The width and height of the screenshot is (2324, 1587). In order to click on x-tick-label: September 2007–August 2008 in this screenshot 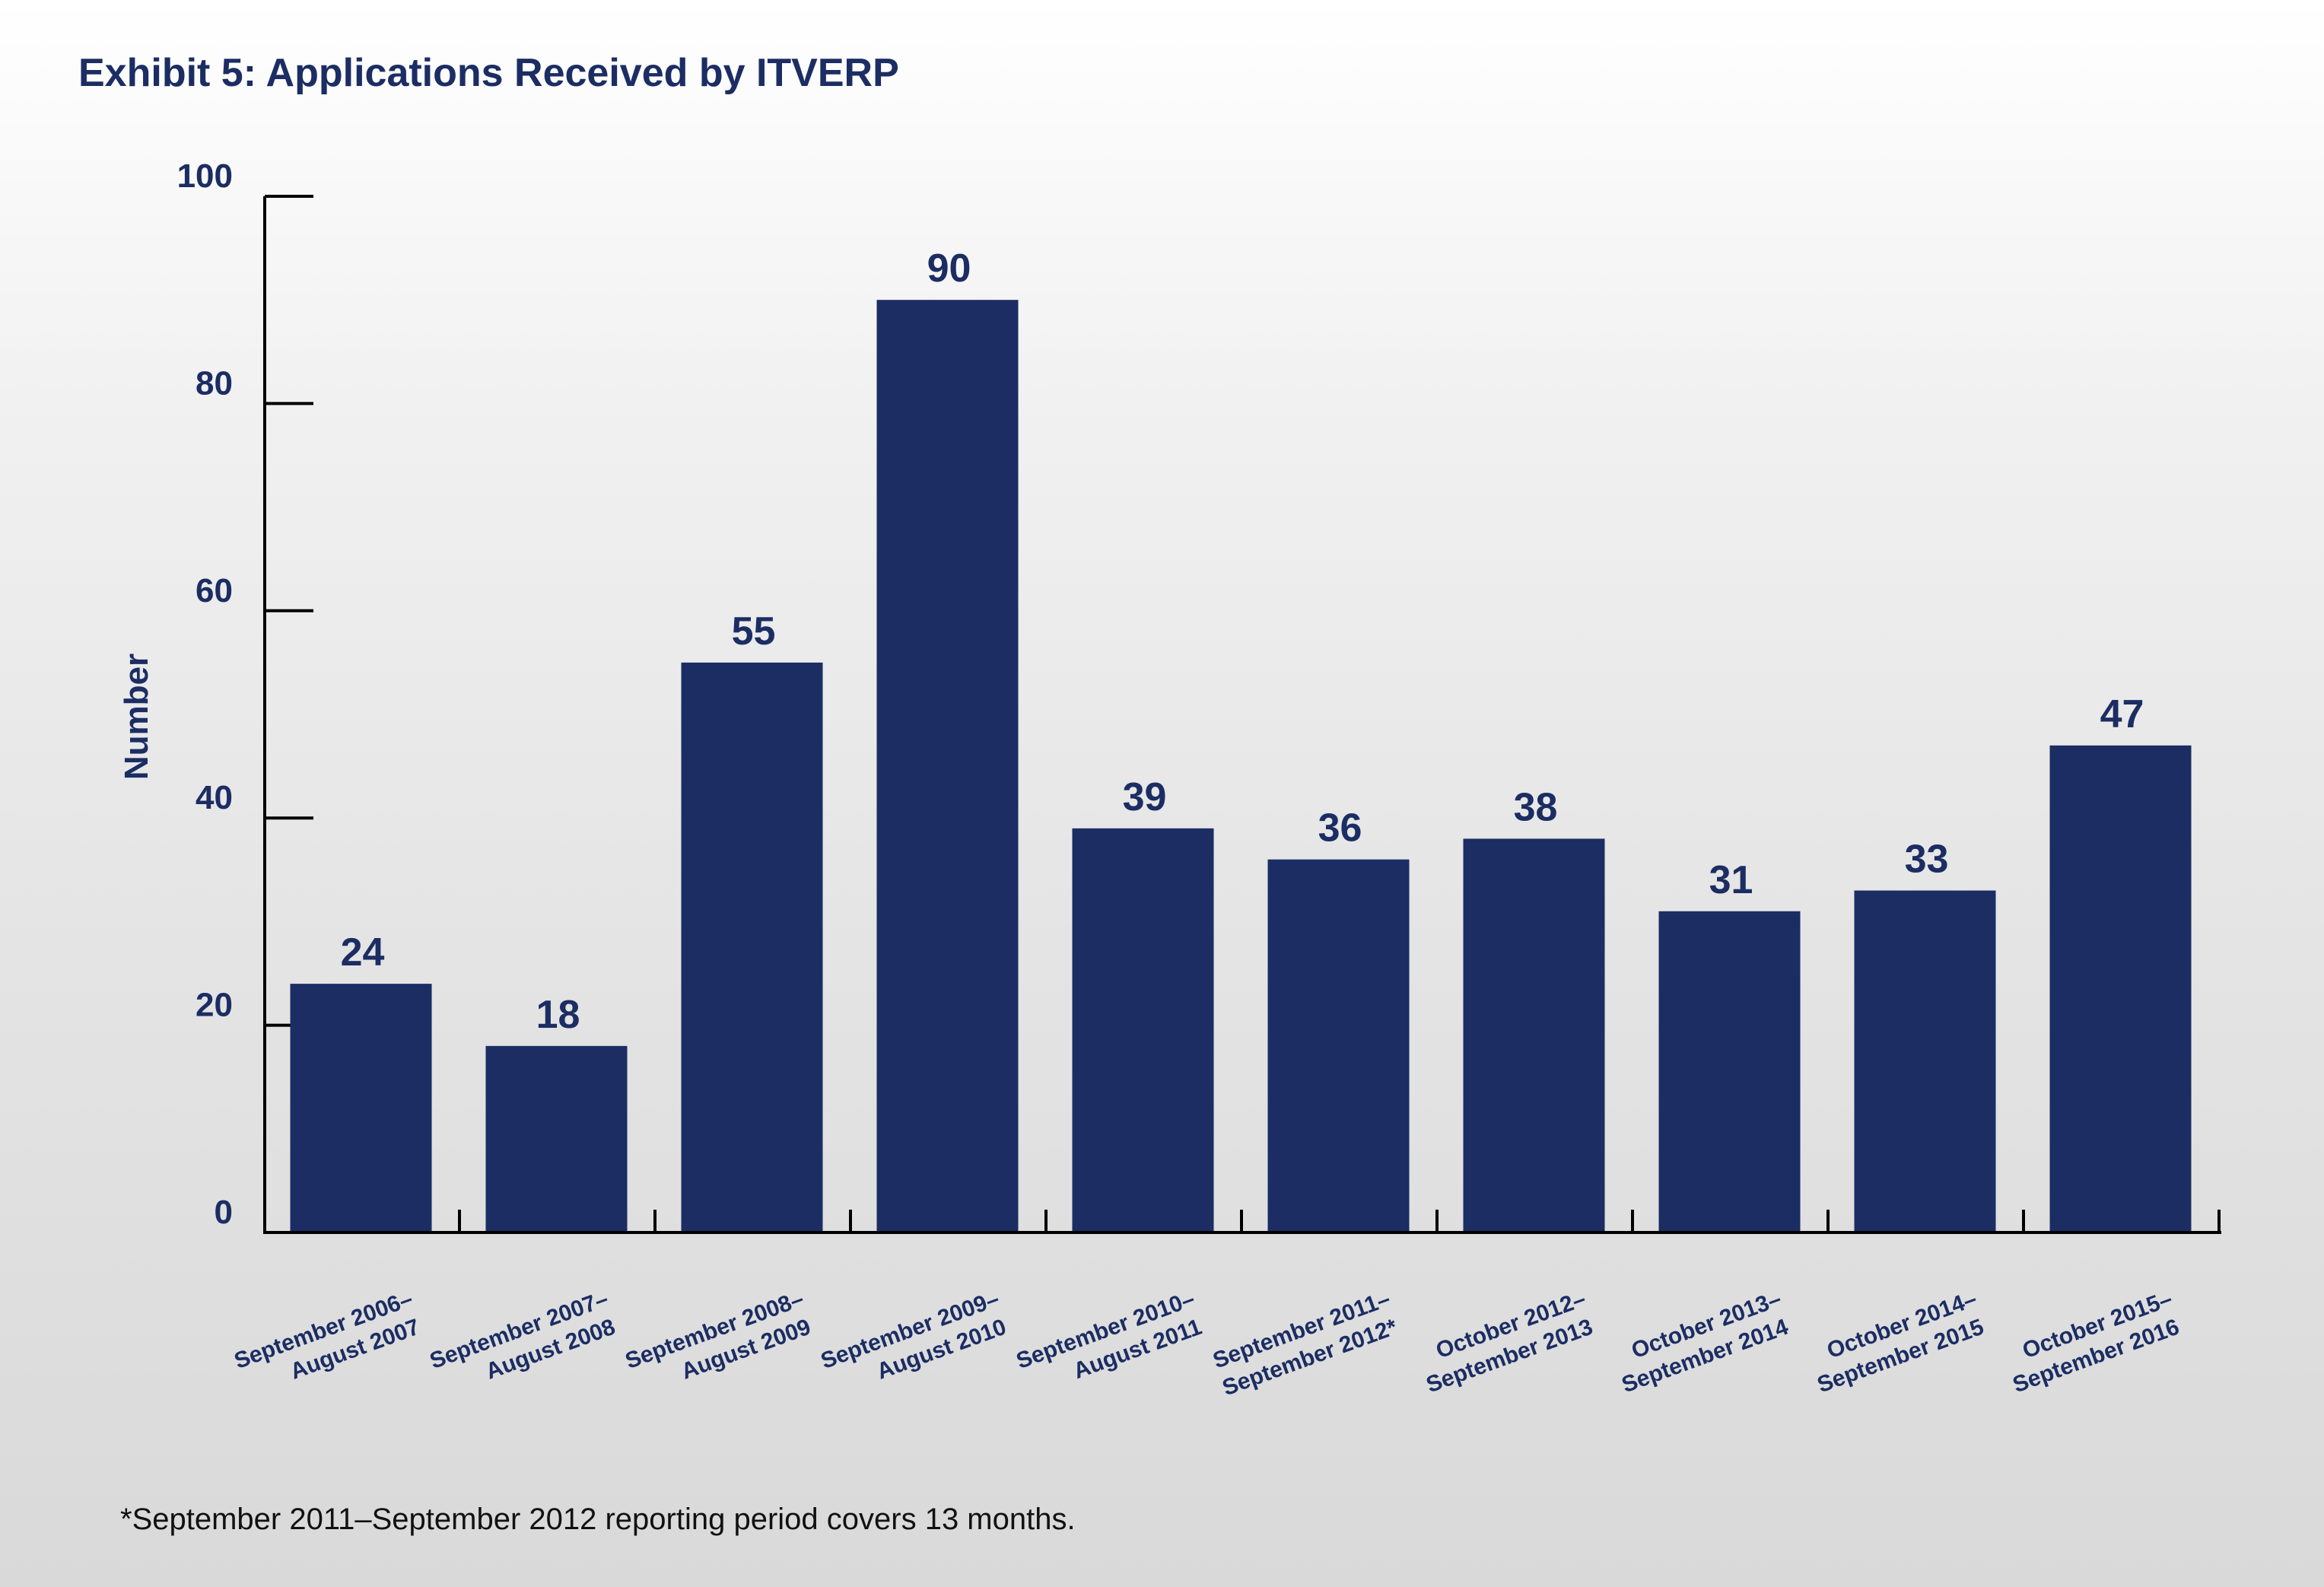, I will do `click(524, 1343)`.